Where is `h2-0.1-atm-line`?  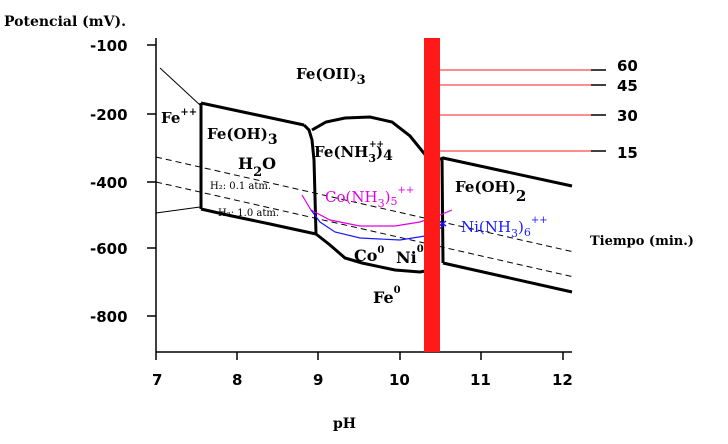
h2-0.1-atm-line is located at coordinates (365, 204).